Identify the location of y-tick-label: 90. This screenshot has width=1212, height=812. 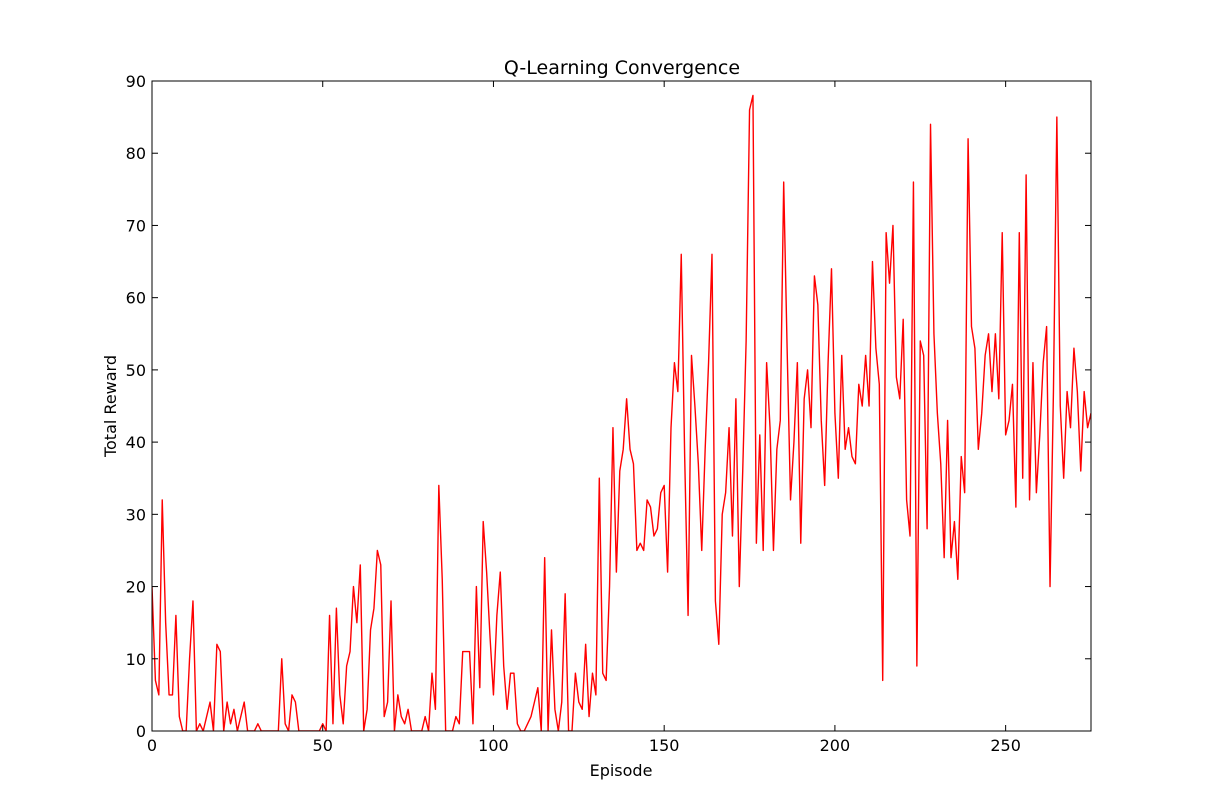
(136, 81).